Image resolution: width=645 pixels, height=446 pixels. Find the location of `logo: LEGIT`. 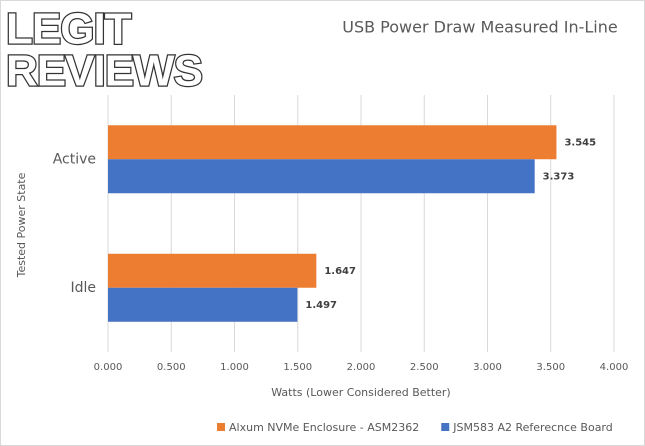

logo: LEGIT is located at coordinates (69, 29).